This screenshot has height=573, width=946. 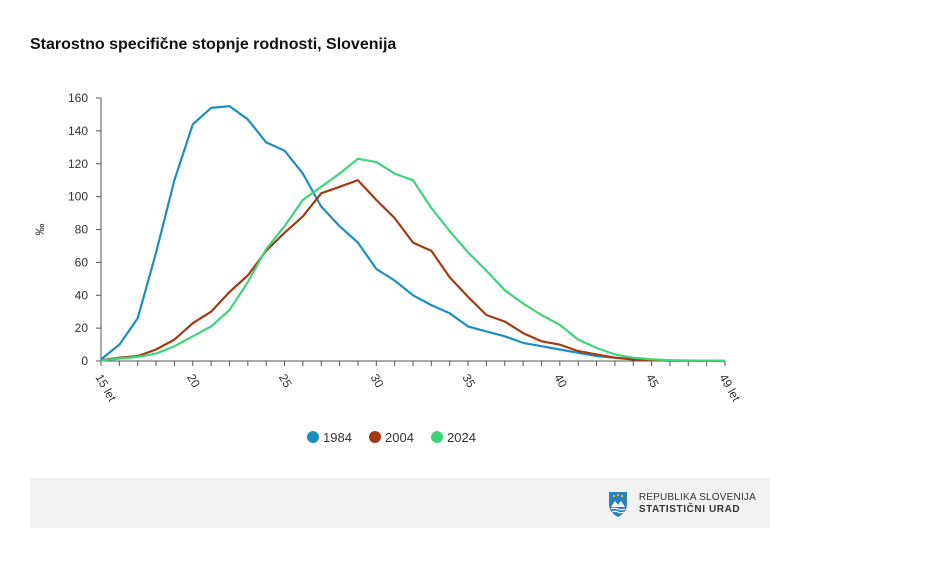 I want to click on y-tick-label: 100, so click(x=78, y=197).